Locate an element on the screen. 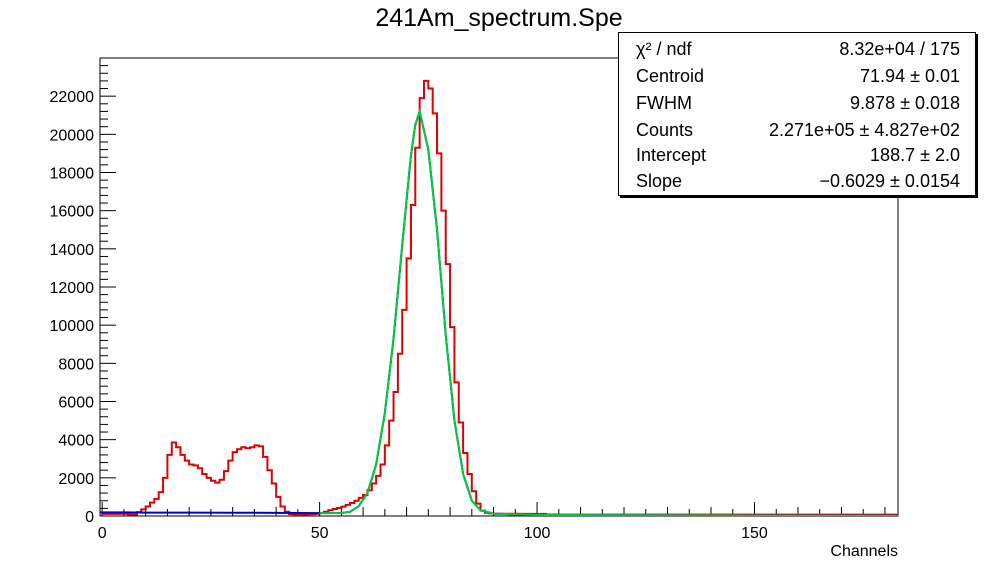 This screenshot has width=998, height=574. stats-row-slope: Slope −0.6029 ± 0.0154 is located at coordinates (797, 184).